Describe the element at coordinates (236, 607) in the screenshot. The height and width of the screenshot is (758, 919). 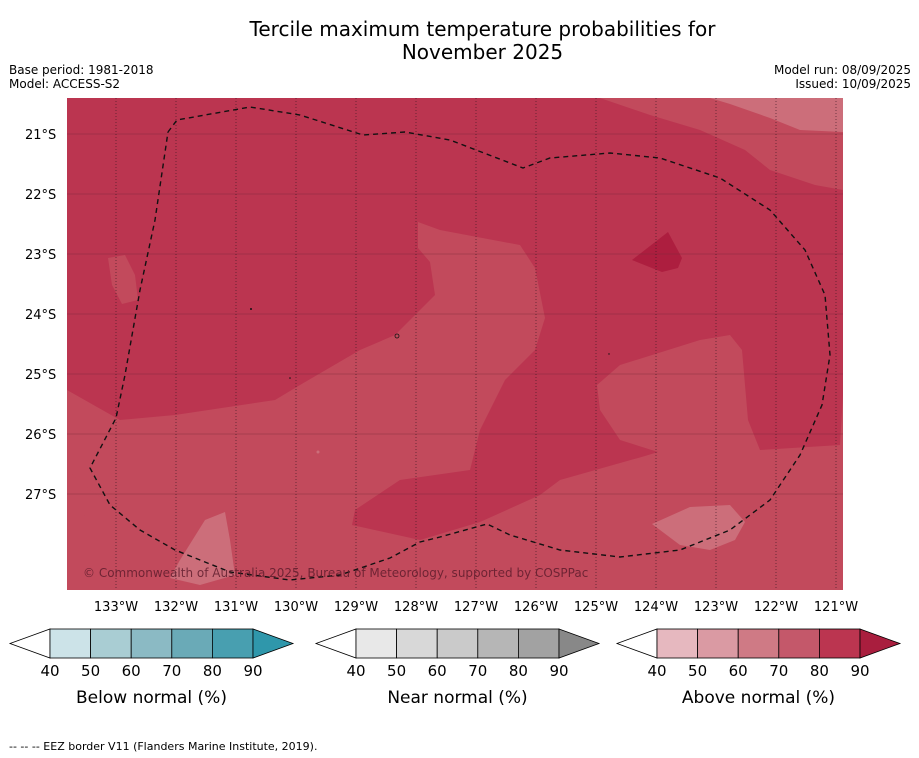
I see `lon-label: 131°W` at that location.